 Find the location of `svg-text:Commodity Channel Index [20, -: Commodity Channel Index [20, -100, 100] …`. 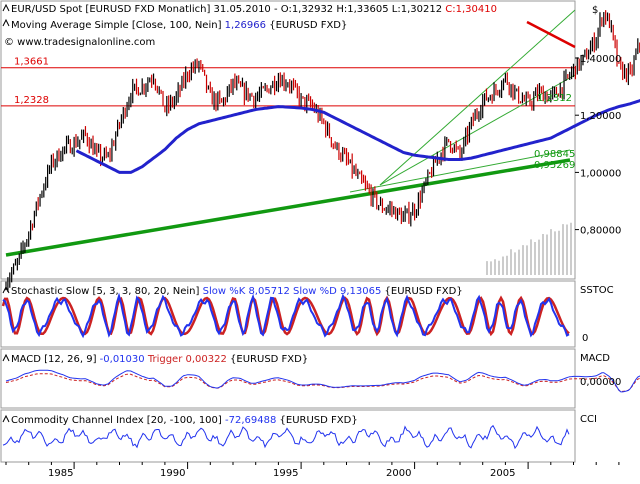

svg-text:Commodity Channel Index [20, -: Commodity Channel Index [20, -100, 100] … is located at coordinates (184, 420).